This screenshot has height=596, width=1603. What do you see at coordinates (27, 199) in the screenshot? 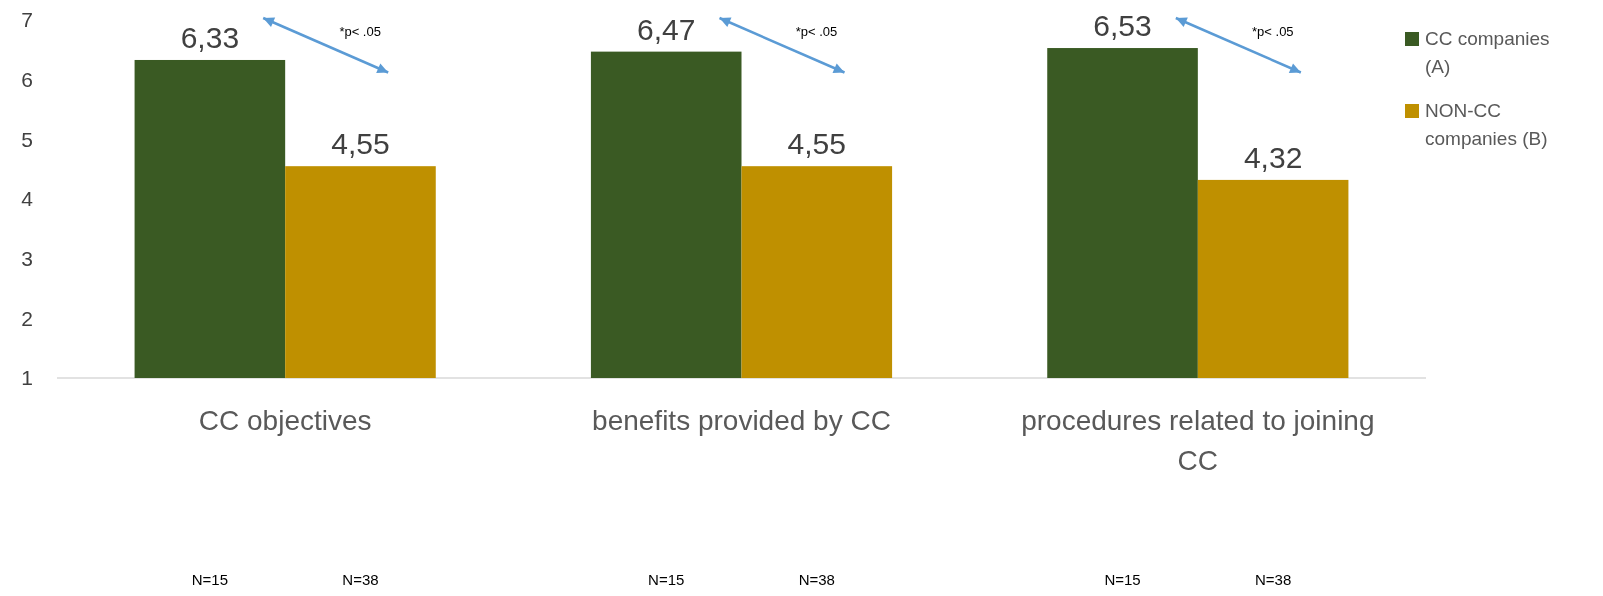
I see `y-tick-label: 4` at bounding box center [27, 199].